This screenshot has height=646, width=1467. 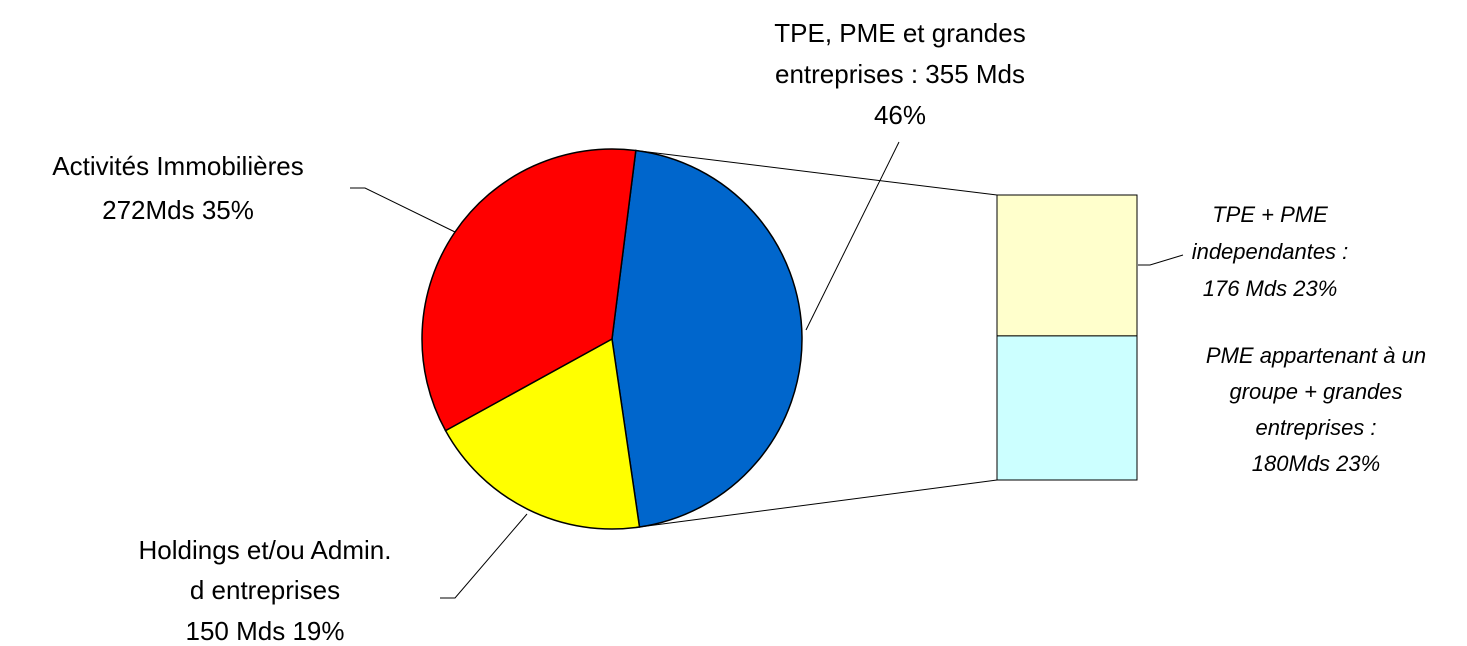 I want to click on slice-label: Holdings et/ou Admin., so click(x=265, y=550).